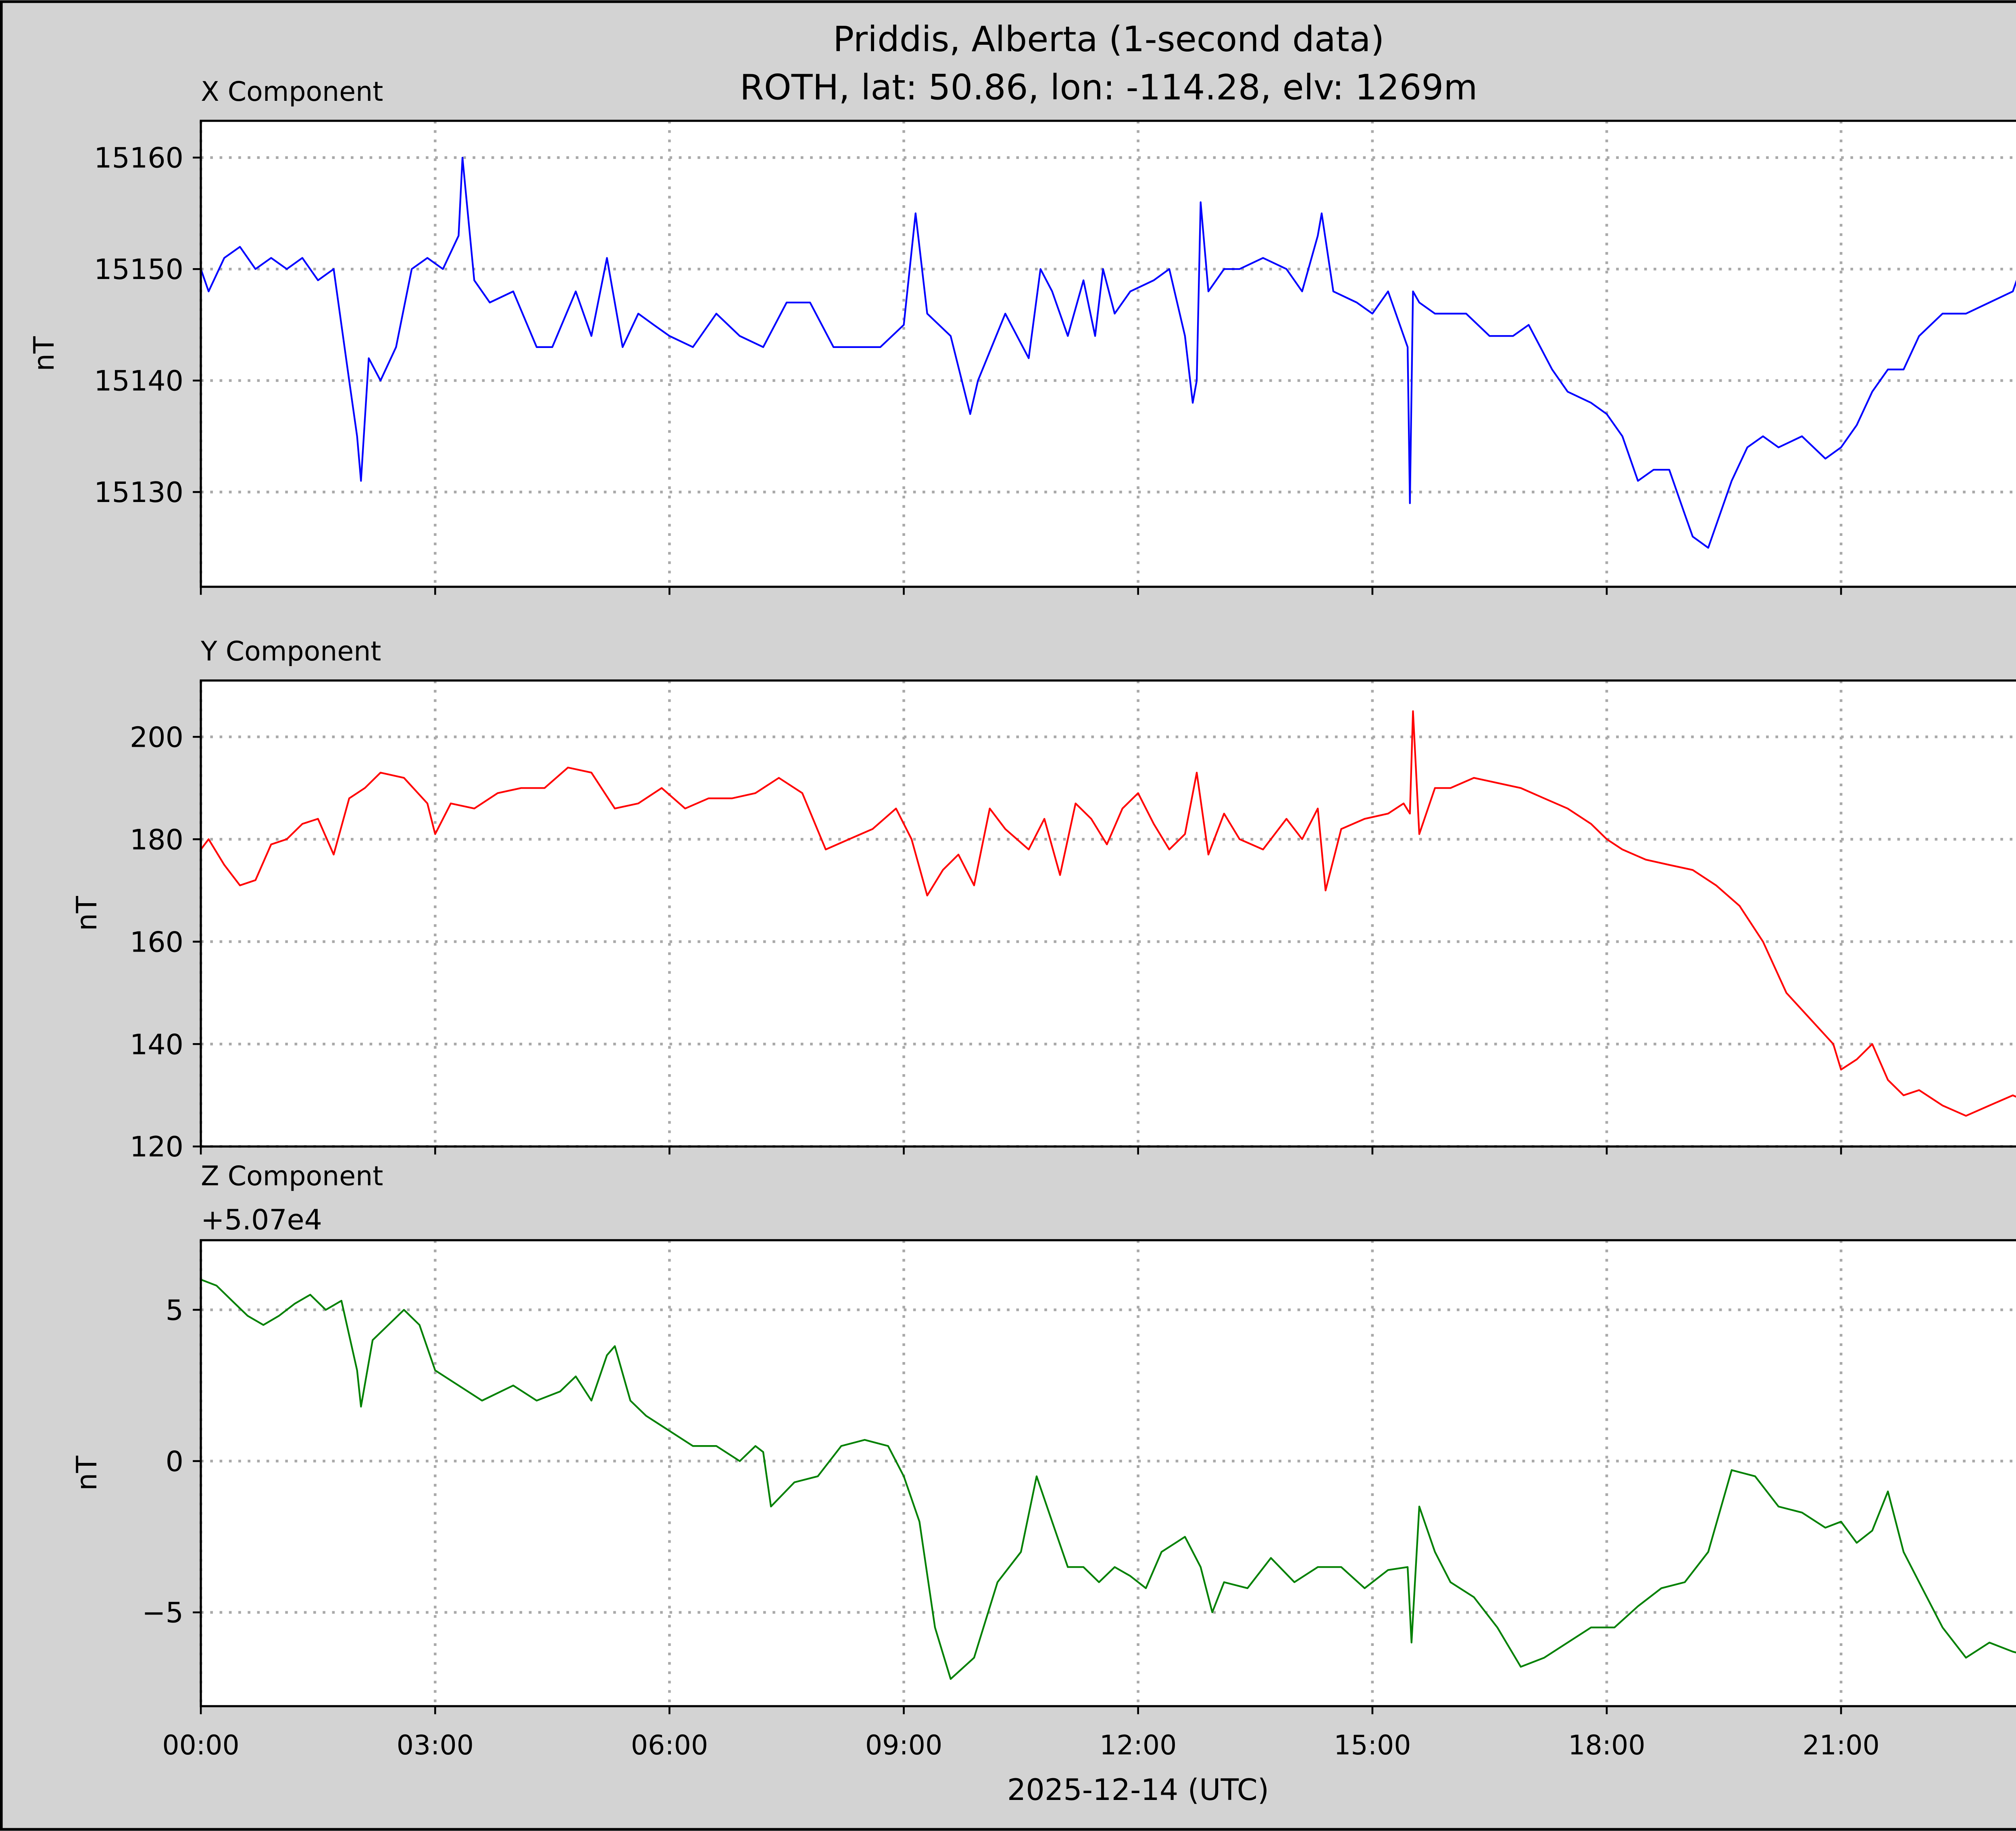  Describe the element at coordinates (1138, 1745) in the screenshot. I see `z-x-tick-label: 12:00` at that location.